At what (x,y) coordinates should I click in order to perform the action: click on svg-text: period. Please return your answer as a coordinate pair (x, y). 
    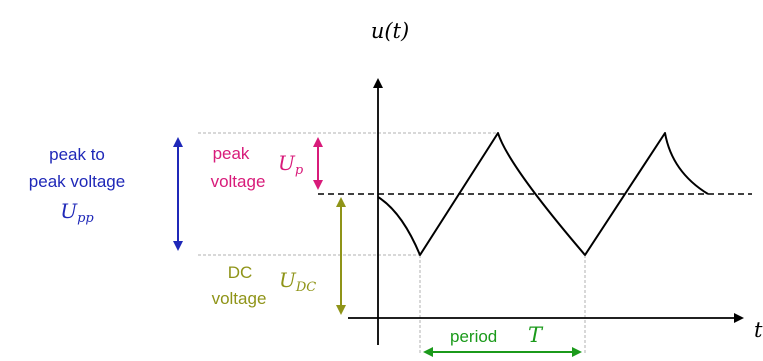
    Looking at the image, I should click on (473, 336).